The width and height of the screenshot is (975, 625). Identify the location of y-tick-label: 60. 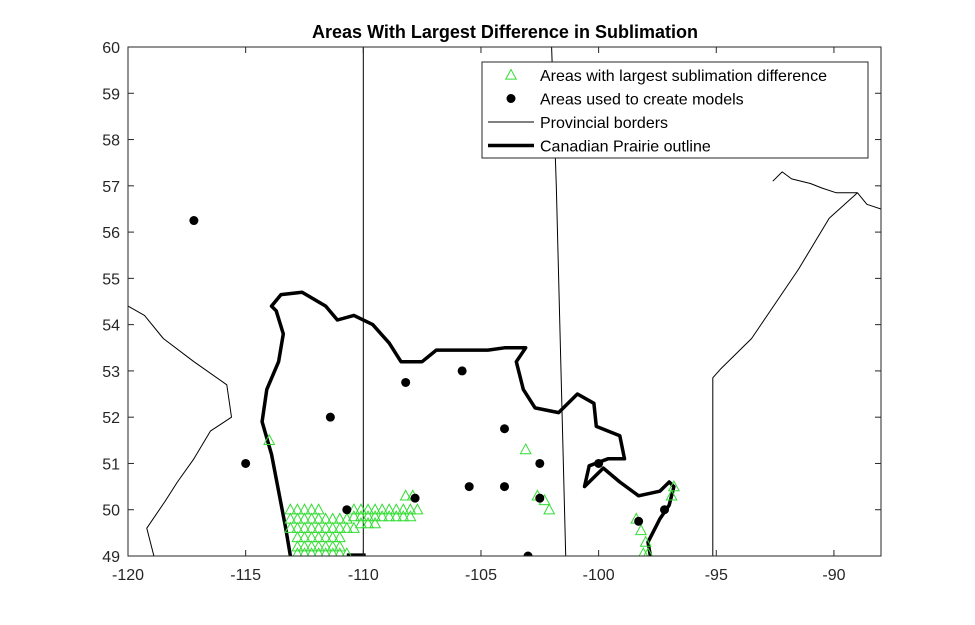
(111, 48).